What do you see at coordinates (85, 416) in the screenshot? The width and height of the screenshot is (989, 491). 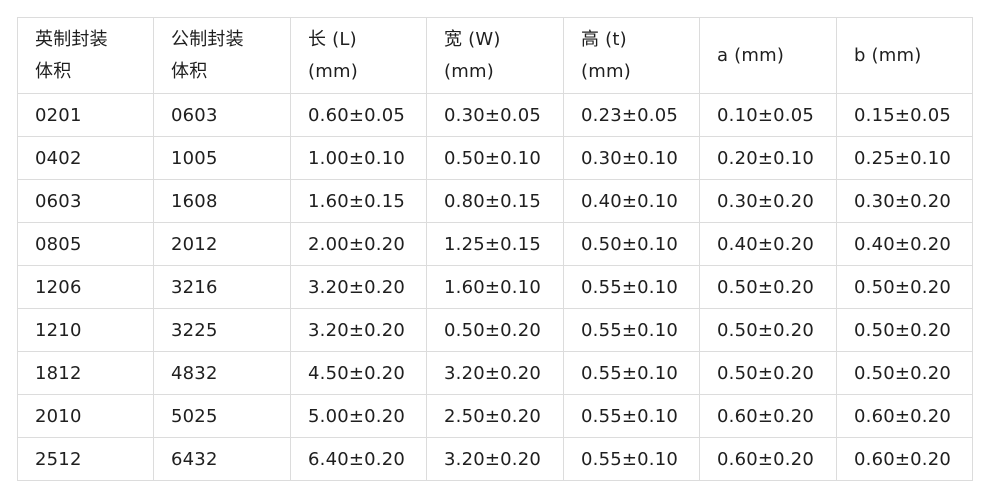 I see `table-cell: 2010` at bounding box center [85, 416].